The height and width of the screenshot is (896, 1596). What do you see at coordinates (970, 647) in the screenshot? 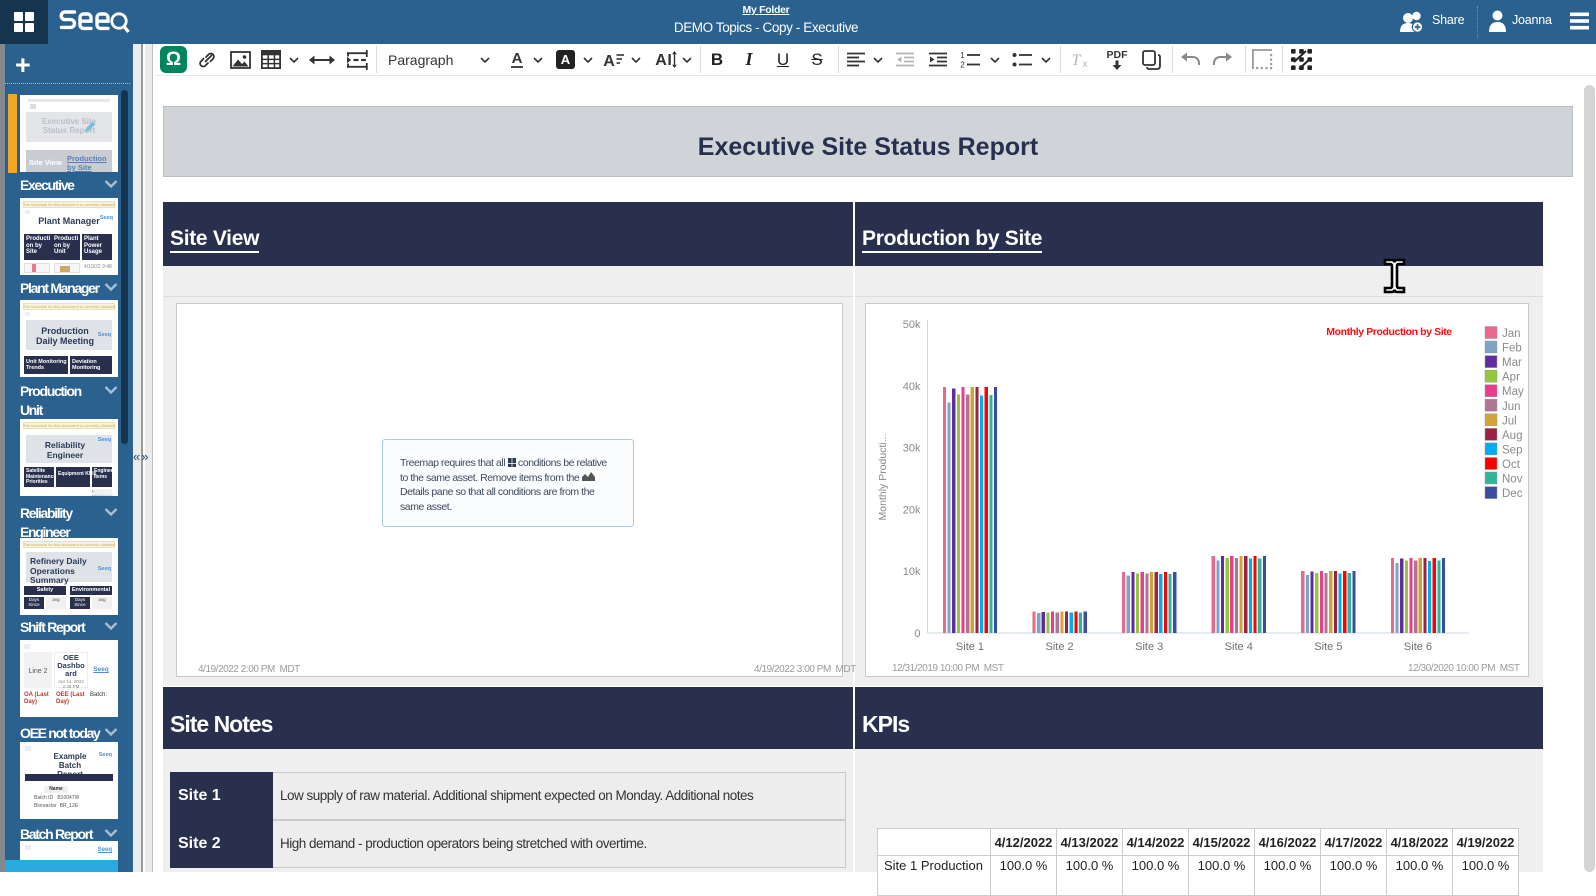
I see `svg-text: Site 1` at bounding box center [970, 647].